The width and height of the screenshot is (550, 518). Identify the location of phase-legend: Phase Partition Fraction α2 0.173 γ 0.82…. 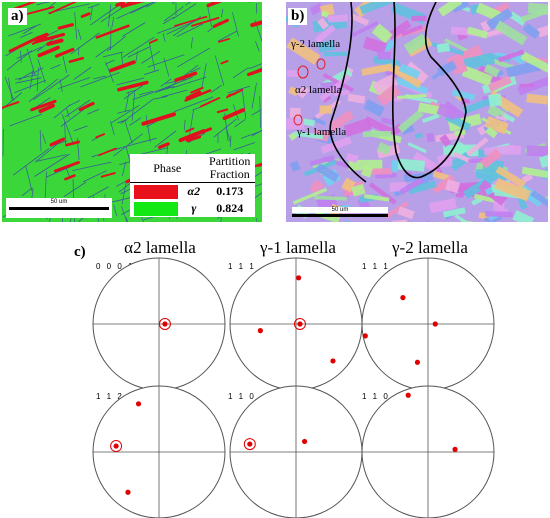
(192, 185).